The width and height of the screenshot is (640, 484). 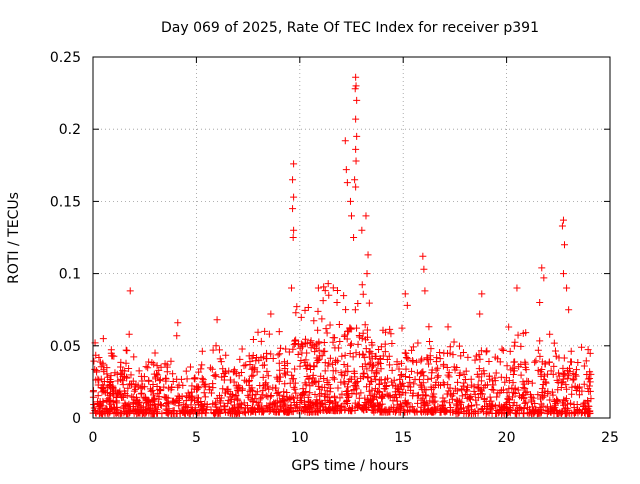 I want to click on x-tick-label: 20, so click(x=507, y=438).